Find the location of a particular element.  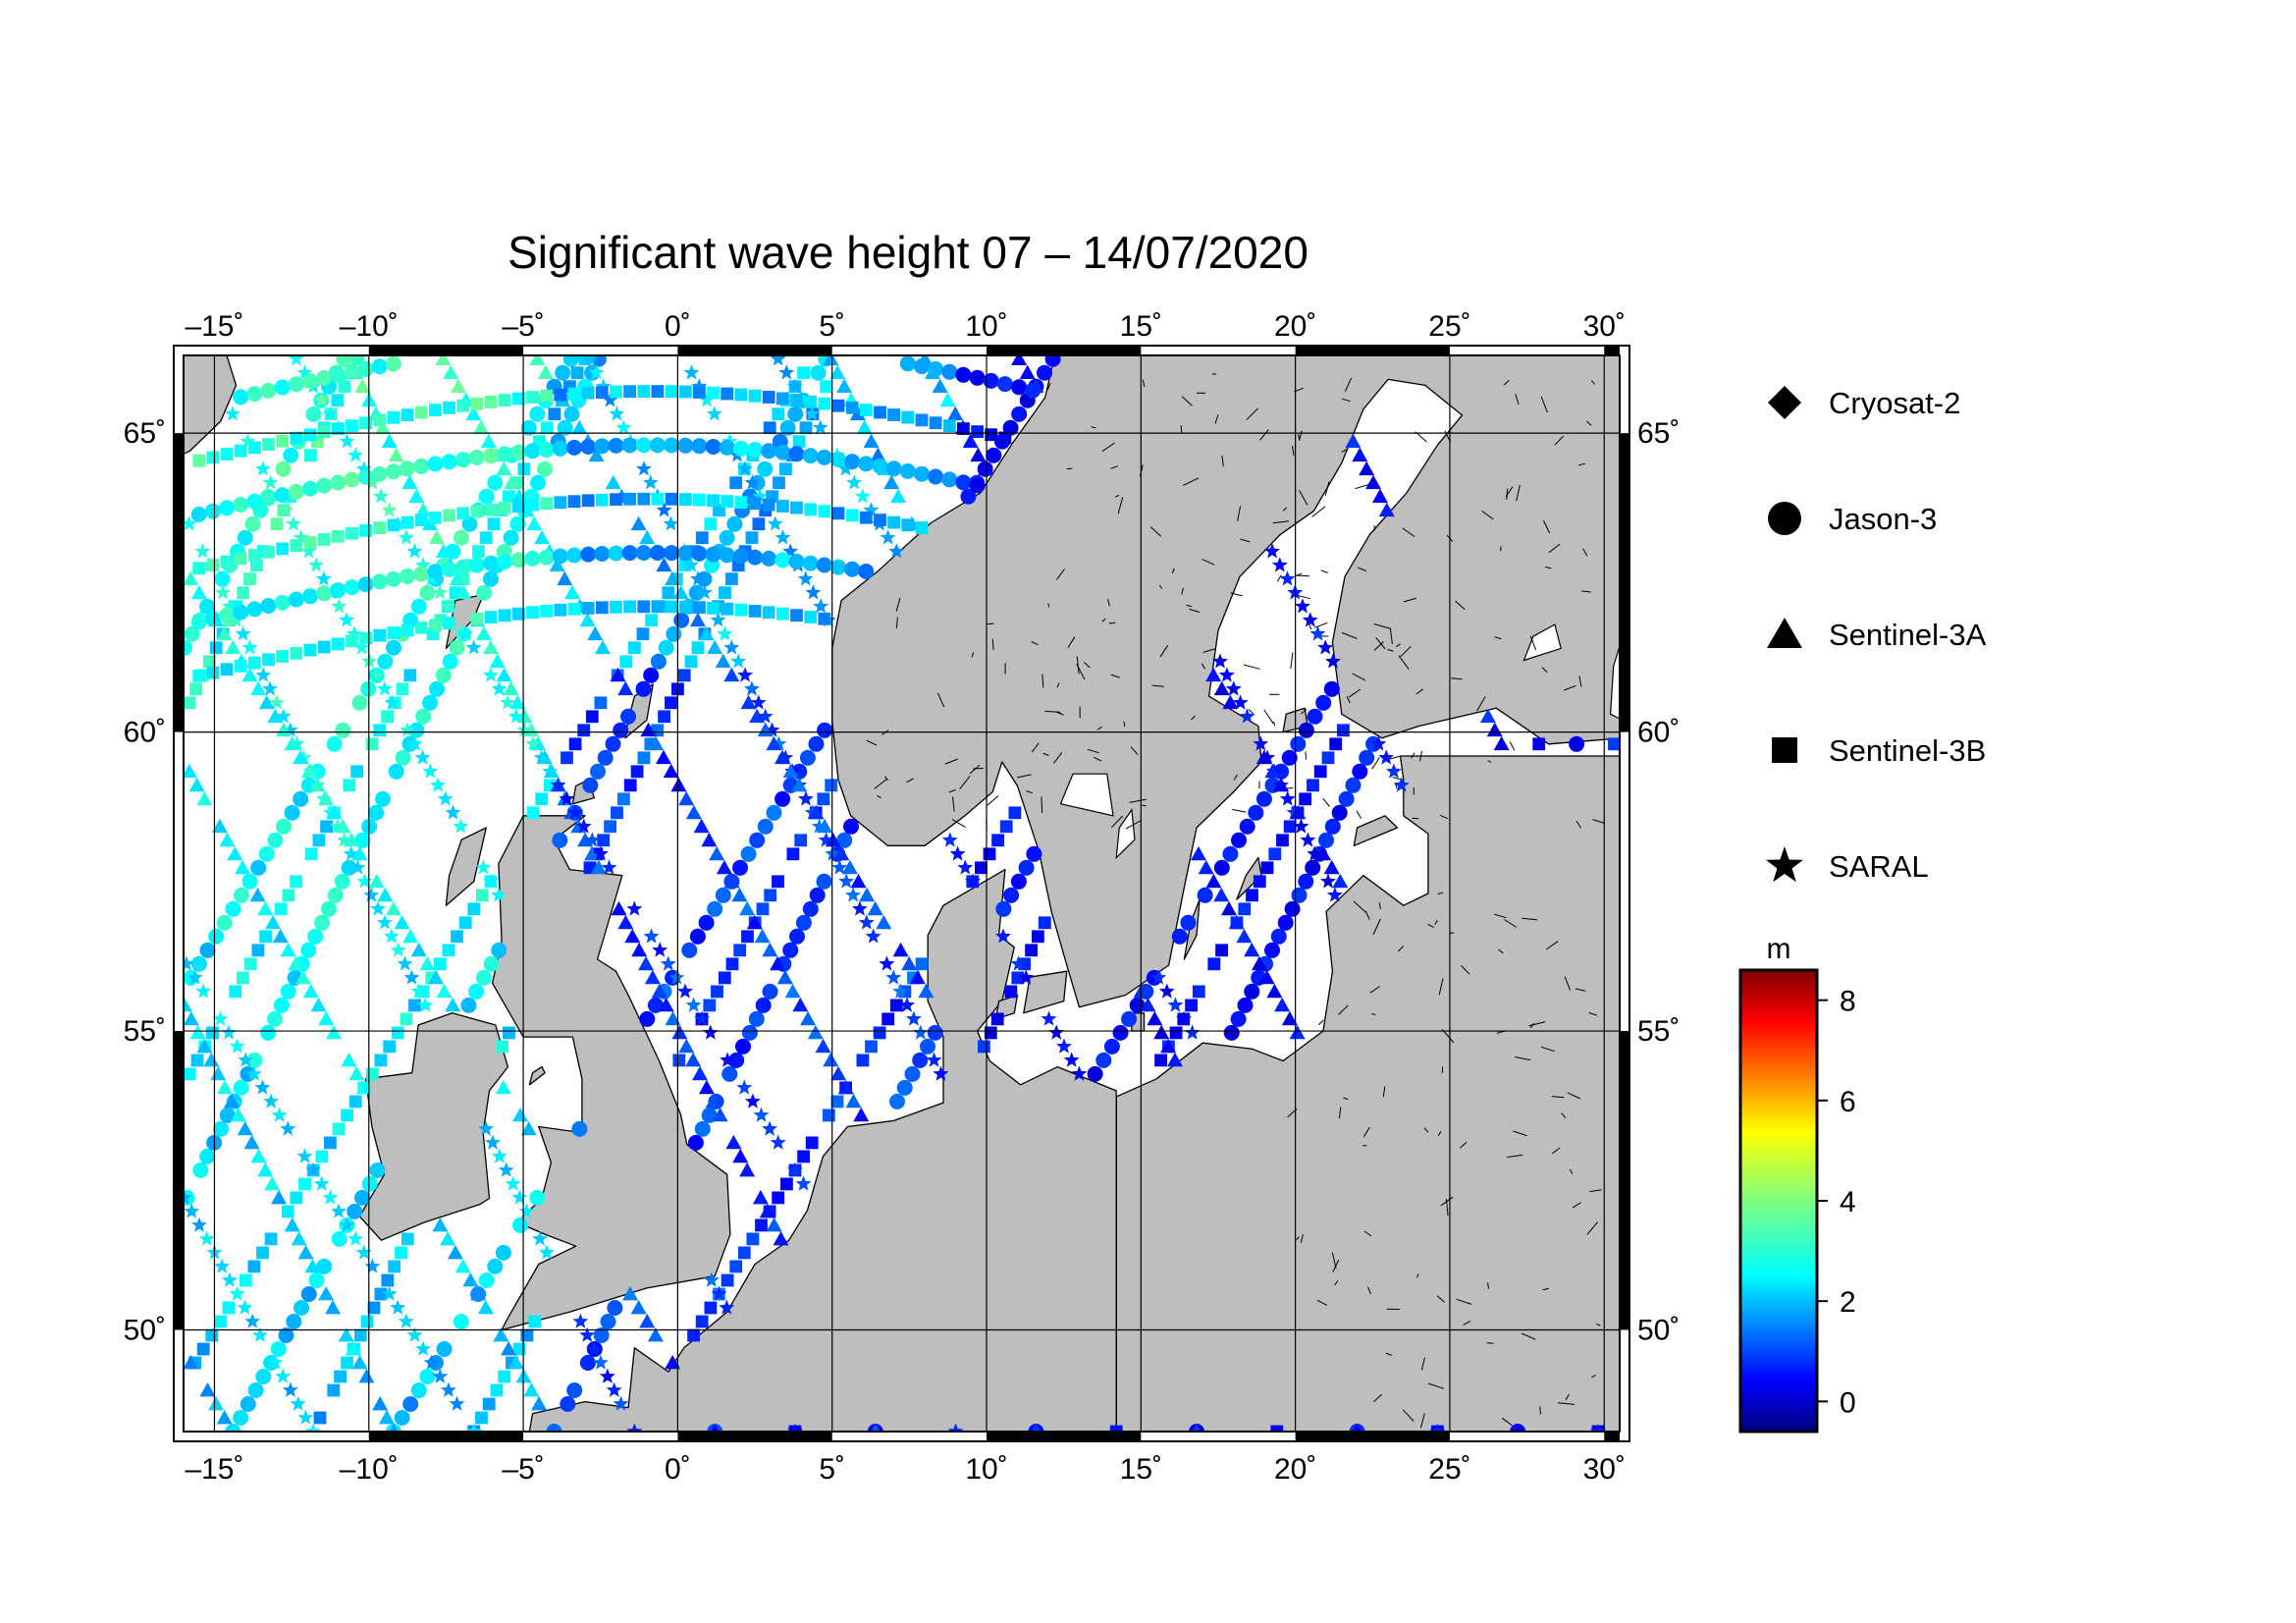

colorbar-tick-label: 6 is located at coordinates (1848, 1102).